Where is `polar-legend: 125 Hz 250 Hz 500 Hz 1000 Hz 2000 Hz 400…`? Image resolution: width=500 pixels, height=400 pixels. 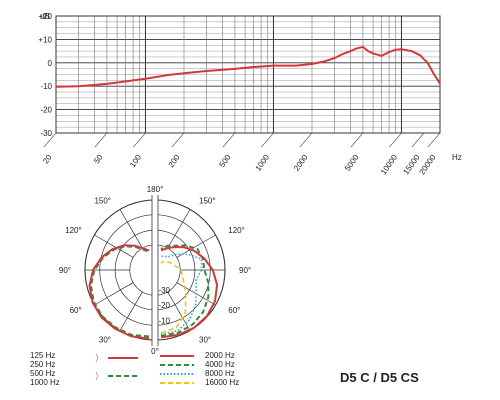
polar-legend: 125 Hz 250 Hz 500 Hz 1000 Hz 2000 Hz 400… is located at coordinates (134, 369).